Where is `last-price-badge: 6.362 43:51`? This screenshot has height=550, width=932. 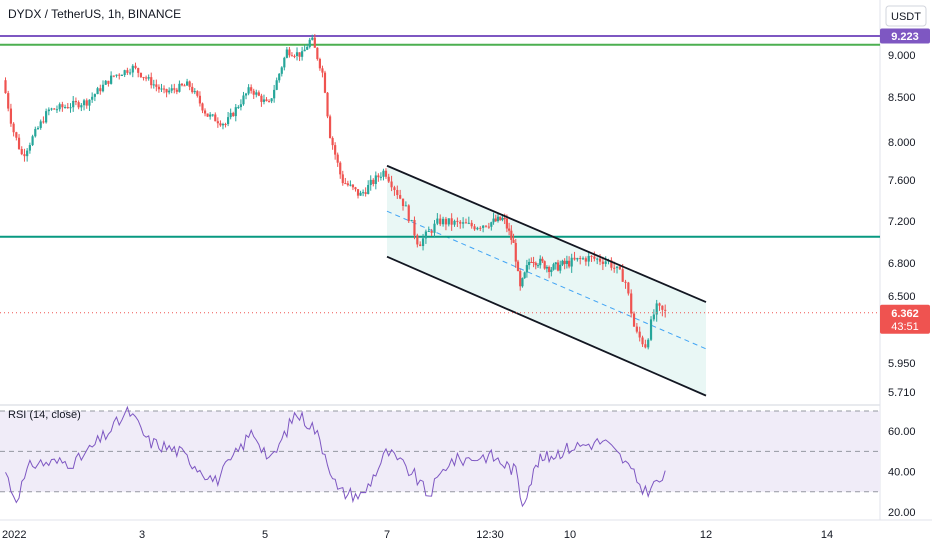
last-price-badge: 6.362 43:51 is located at coordinates (905, 319).